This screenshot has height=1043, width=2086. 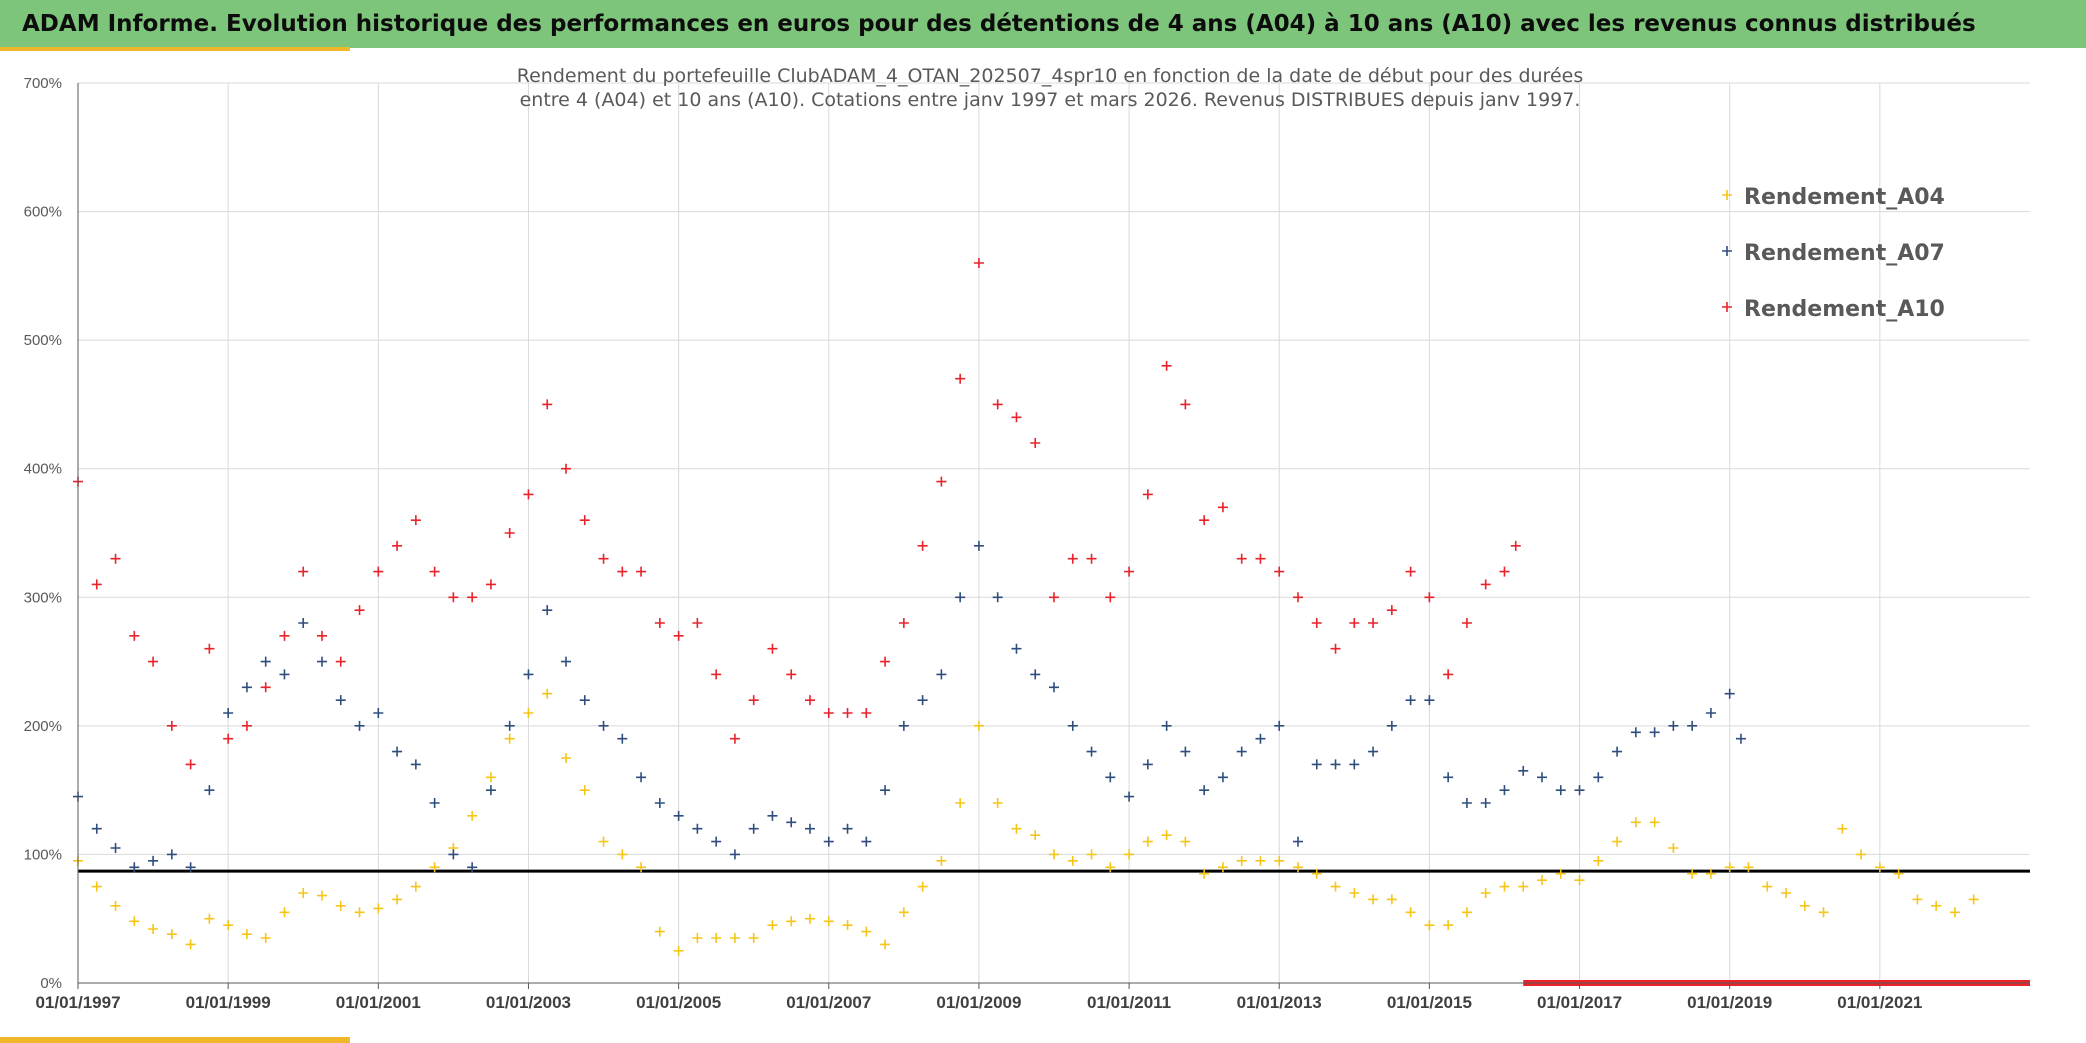 What do you see at coordinates (1727, 307) in the screenshot?
I see `legend-marker` at bounding box center [1727, 307].